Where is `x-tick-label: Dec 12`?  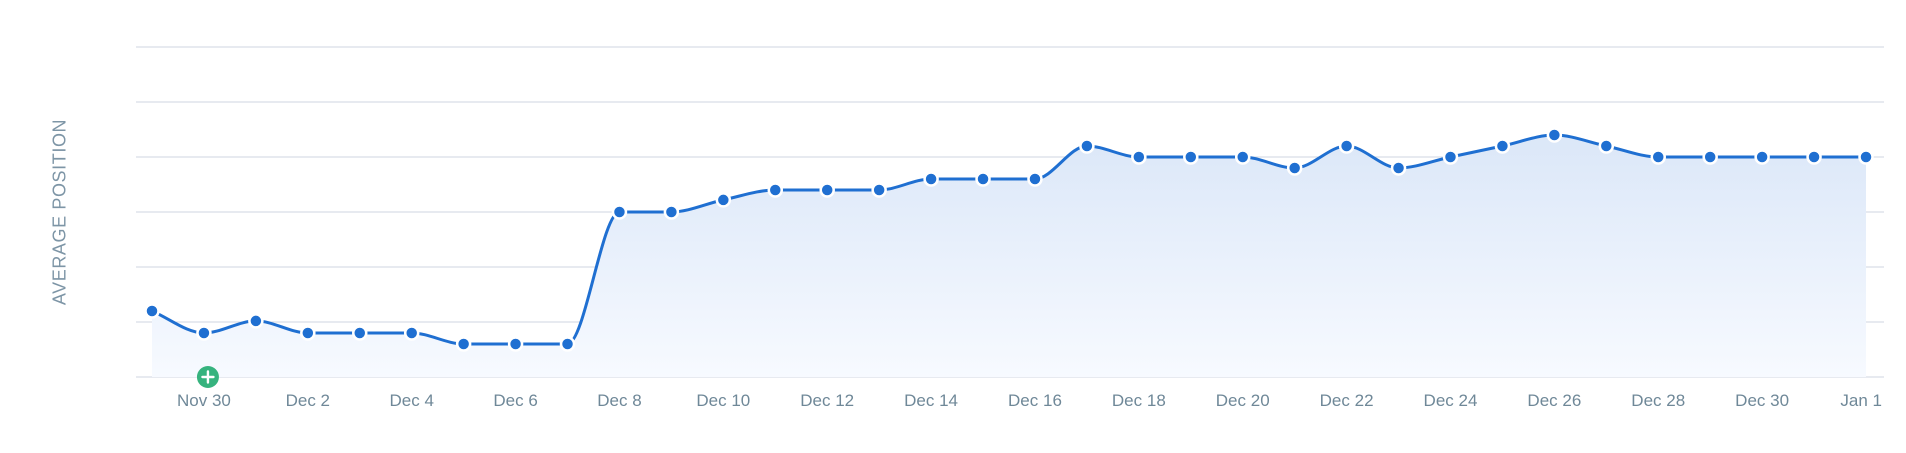
x-tick-label: Dec 12 is located at coordinates (827, 400).